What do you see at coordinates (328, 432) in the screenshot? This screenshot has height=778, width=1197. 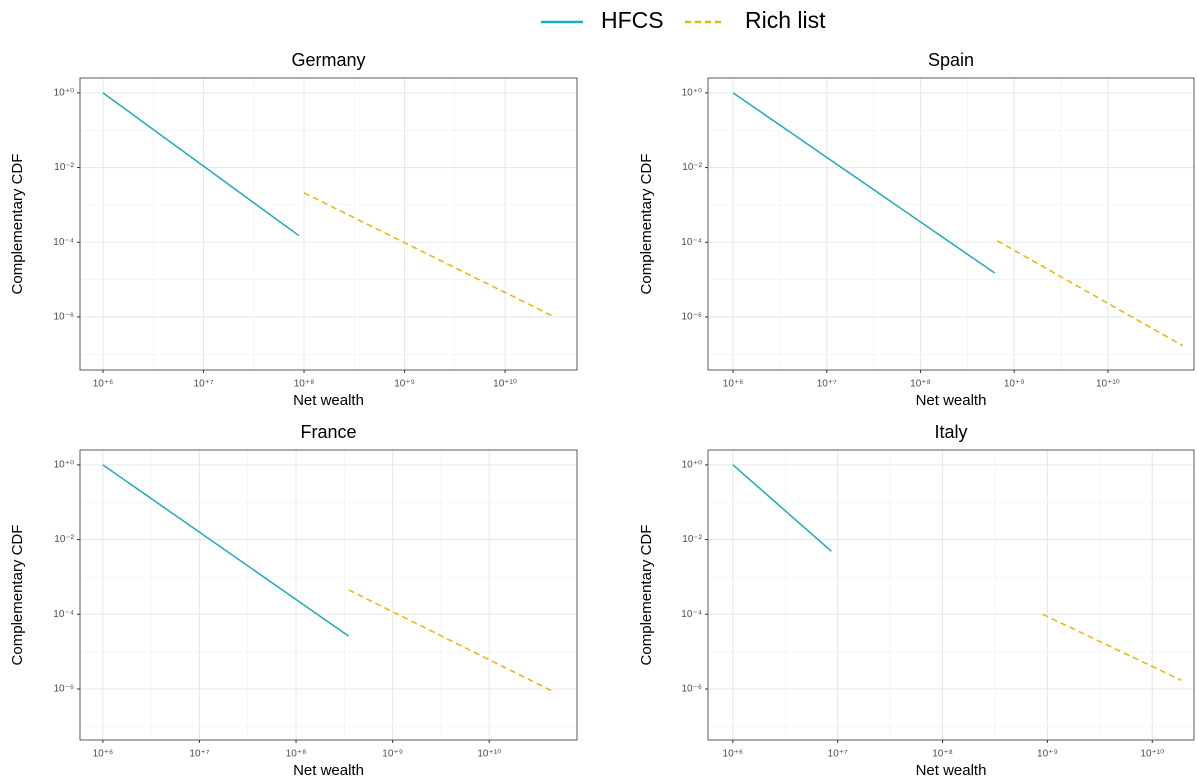 I see `panel-title: France` at bounding box center [328, 432].